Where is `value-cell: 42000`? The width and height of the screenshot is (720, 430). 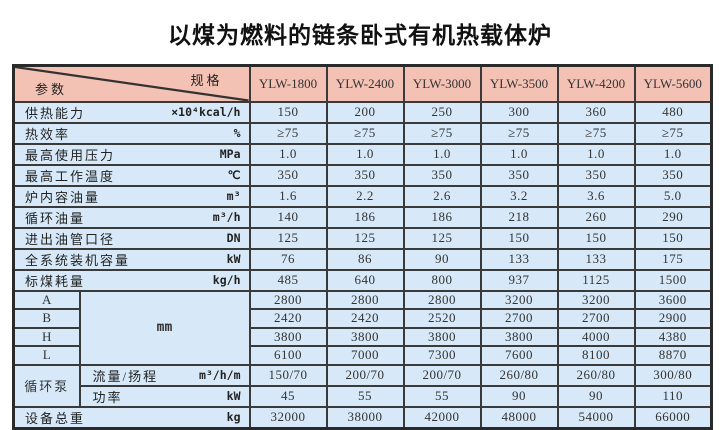
value-cell: 42000 is located at coordinates (442, 417).